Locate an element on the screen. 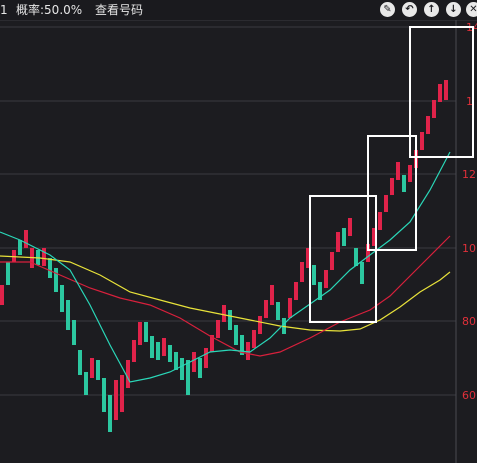 Image resolution: width=477 pixels, height=463 pixels. arrow-down-icon: ↓ is located at coordinates (453, 9).